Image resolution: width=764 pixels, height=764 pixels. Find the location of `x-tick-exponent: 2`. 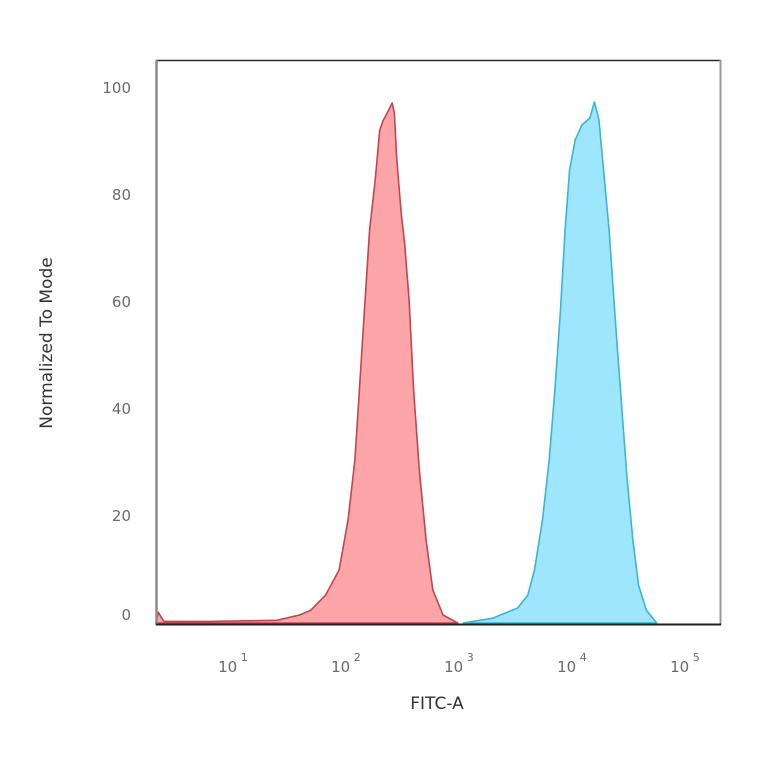

x-tick-exponent: 2 is located at coordinates (357, 657).